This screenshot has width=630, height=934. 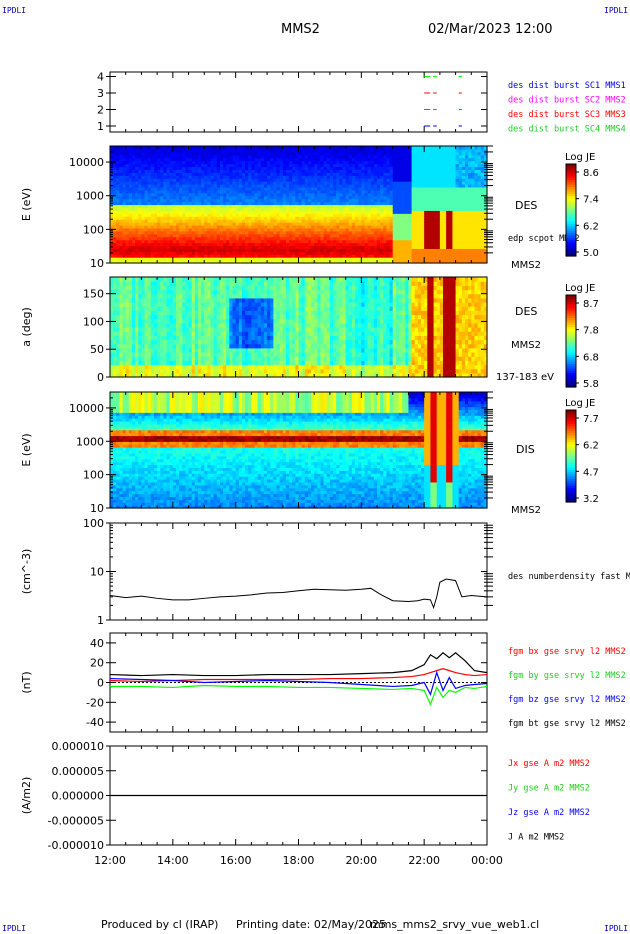 What do you see at coordinates (86, 162) in the screenshot?
I see `des_energy-ytick-label: 10000` at bounding box center [86, 162].